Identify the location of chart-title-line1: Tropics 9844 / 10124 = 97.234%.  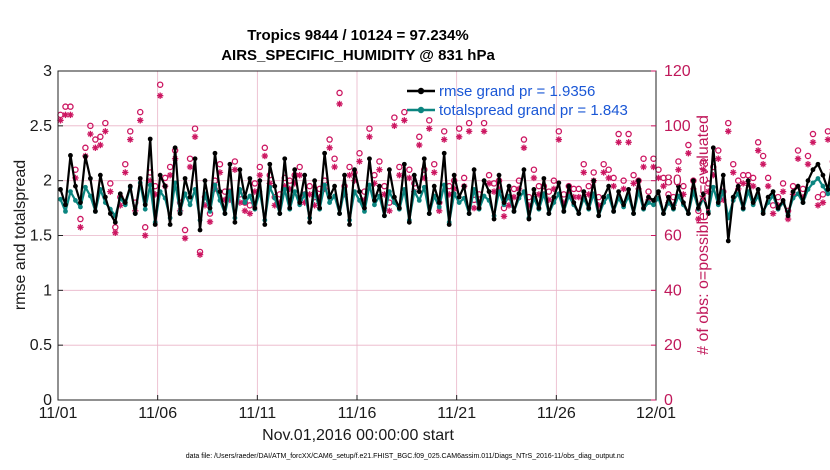
(357, 35).